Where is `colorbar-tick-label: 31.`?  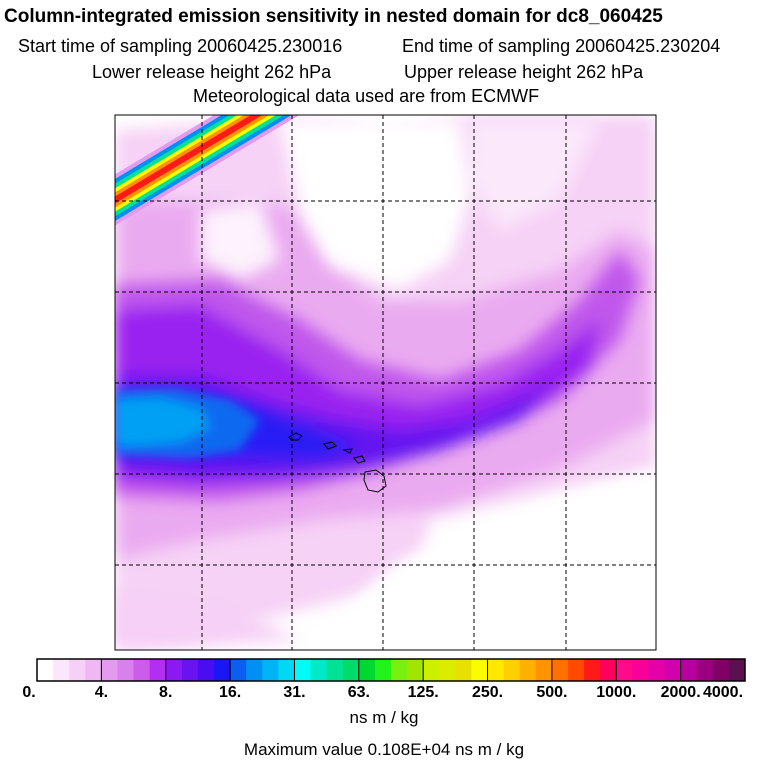 colorbar-tick-label: 31. is located at coordinates (294, 692).